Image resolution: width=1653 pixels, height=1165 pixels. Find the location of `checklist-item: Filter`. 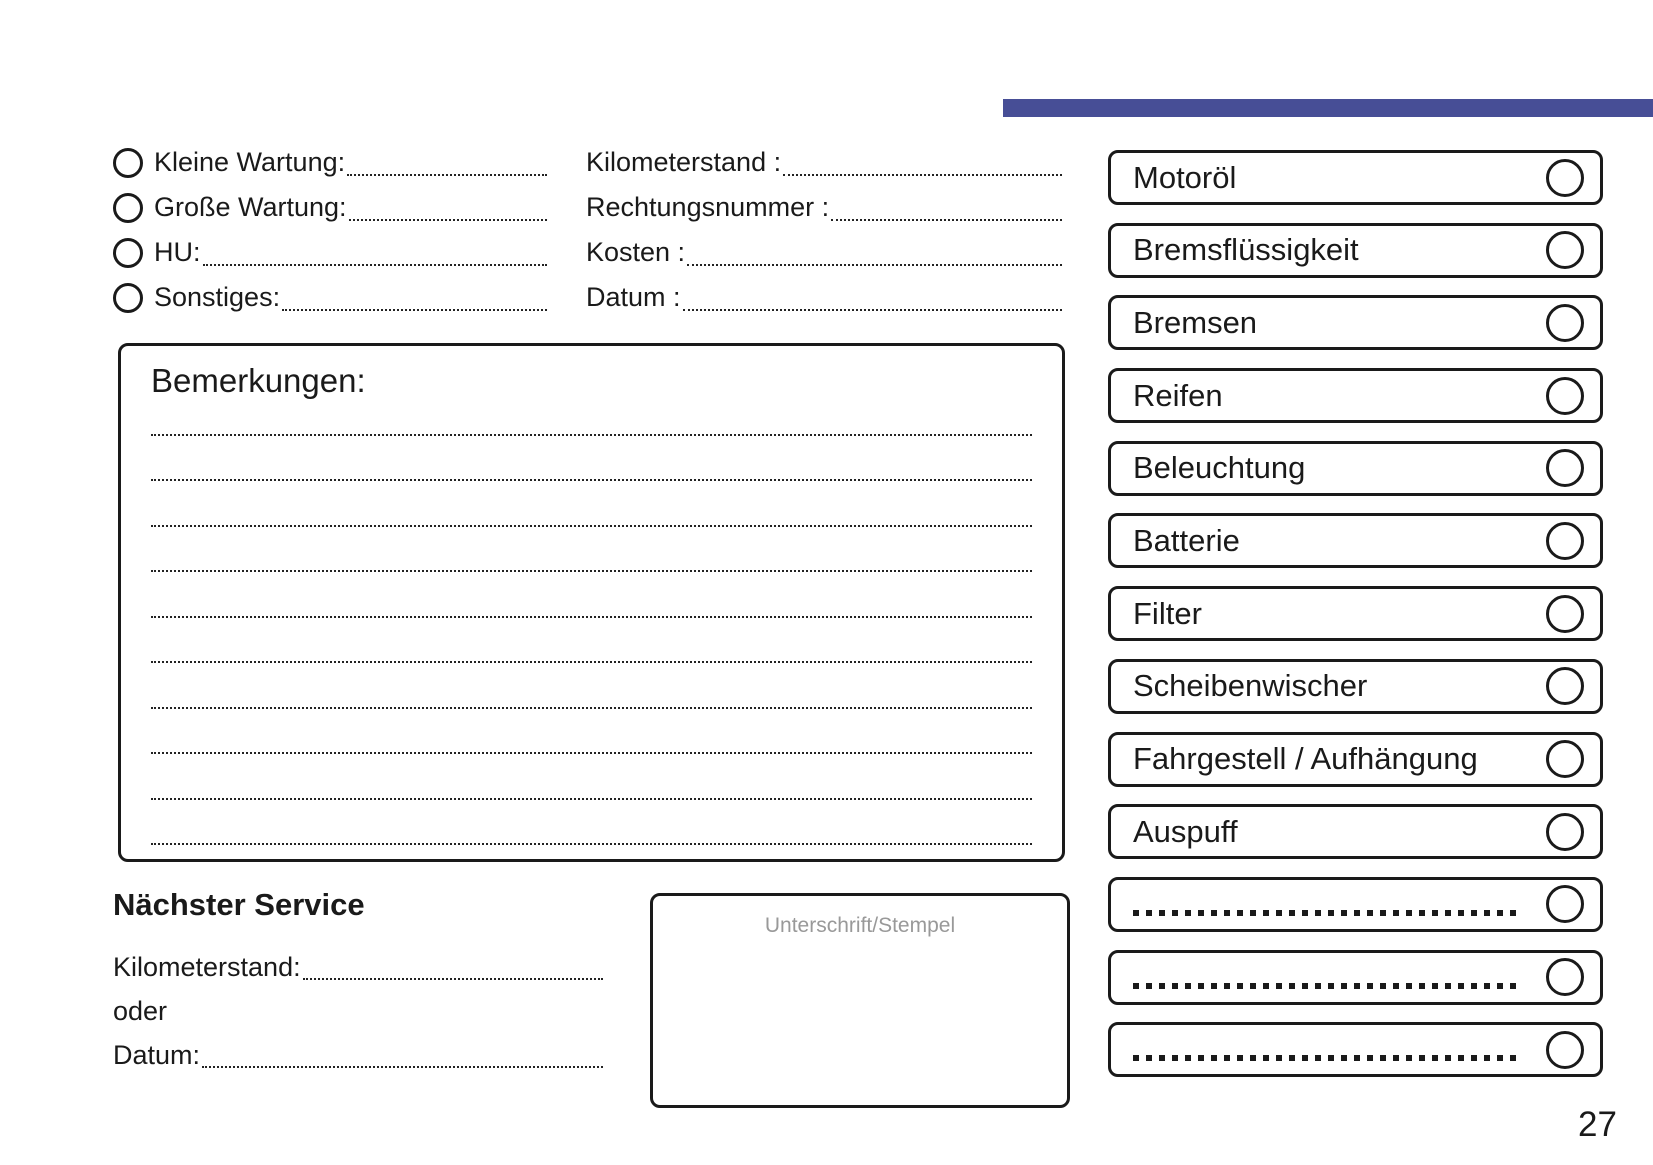

checklist-item: Filter is located at coordinates (1355, 614).